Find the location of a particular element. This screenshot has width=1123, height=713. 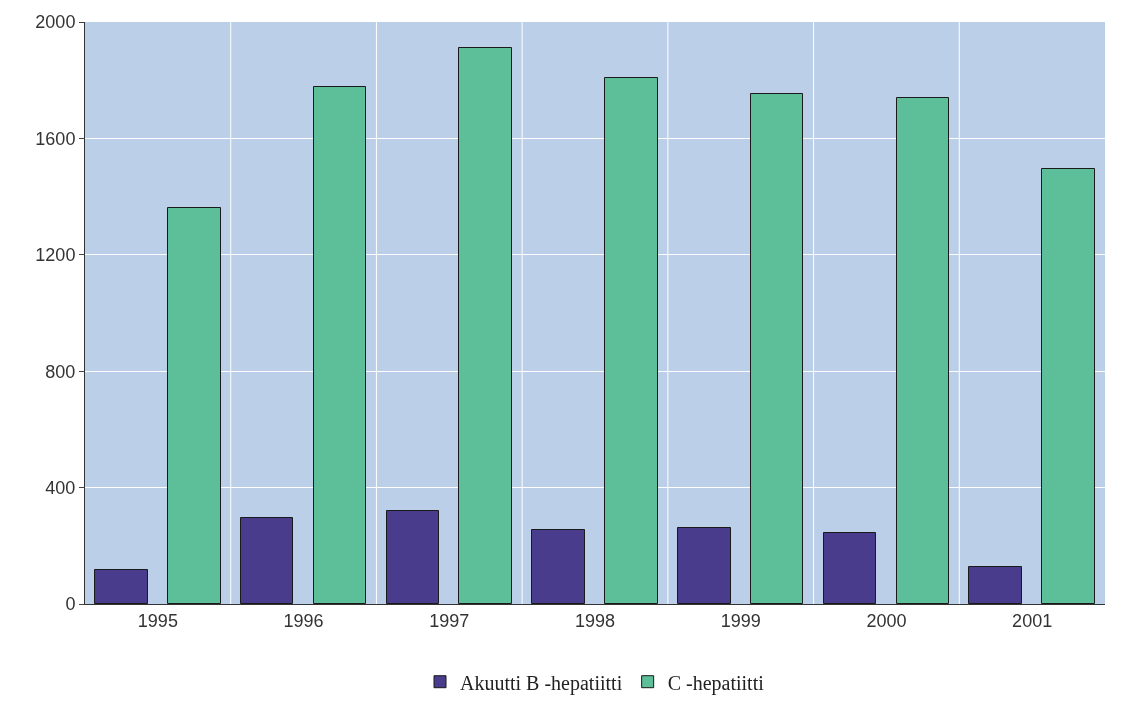

y-tick-label: 1200 is located at coordinates (55, 255).